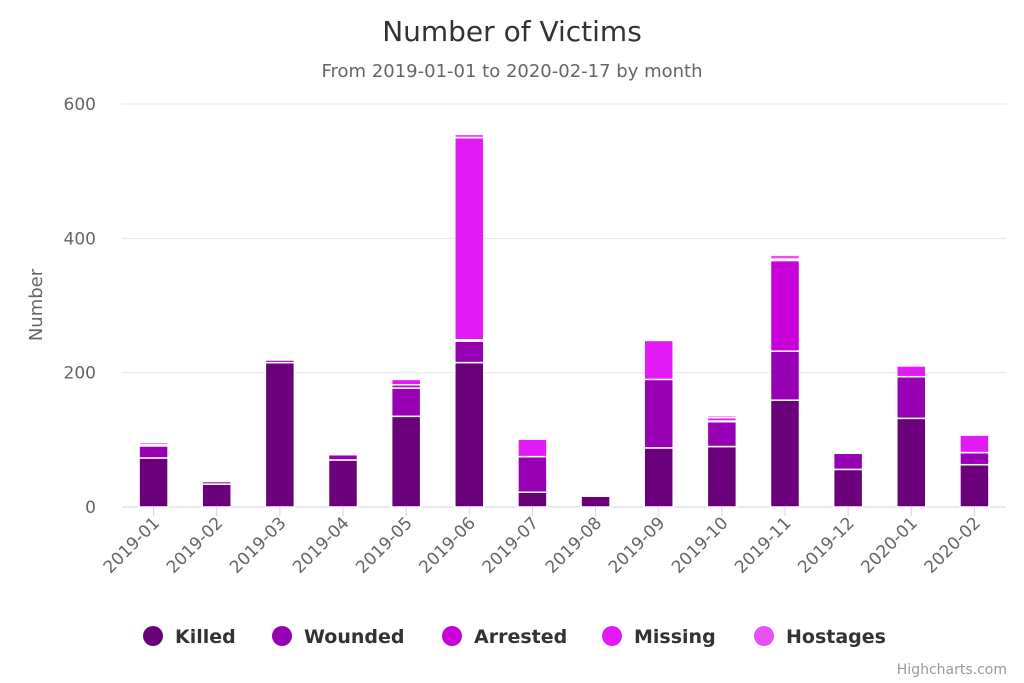 Image resolution: width=1024 pixels, height=683 pixels. Describe the element at coordinates (836, 637) in the screenshot. I see `legend-label: Hostages` at that location.